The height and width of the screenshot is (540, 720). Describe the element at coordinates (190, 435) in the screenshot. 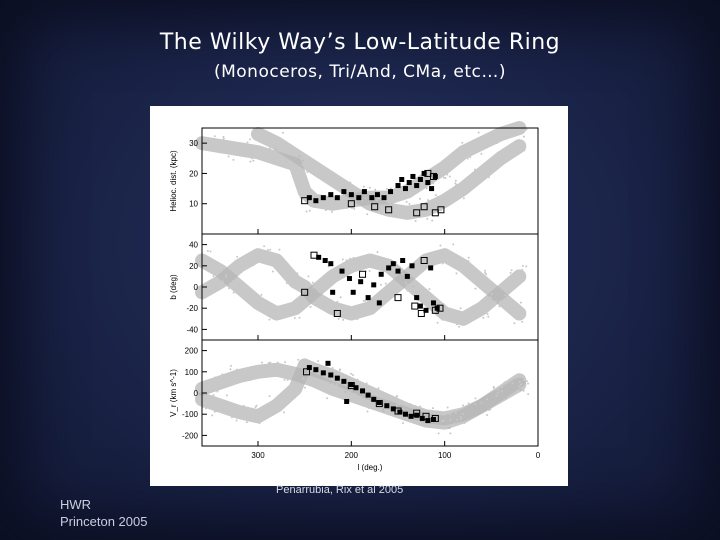

I see `y-tick-label: -200` at that location.